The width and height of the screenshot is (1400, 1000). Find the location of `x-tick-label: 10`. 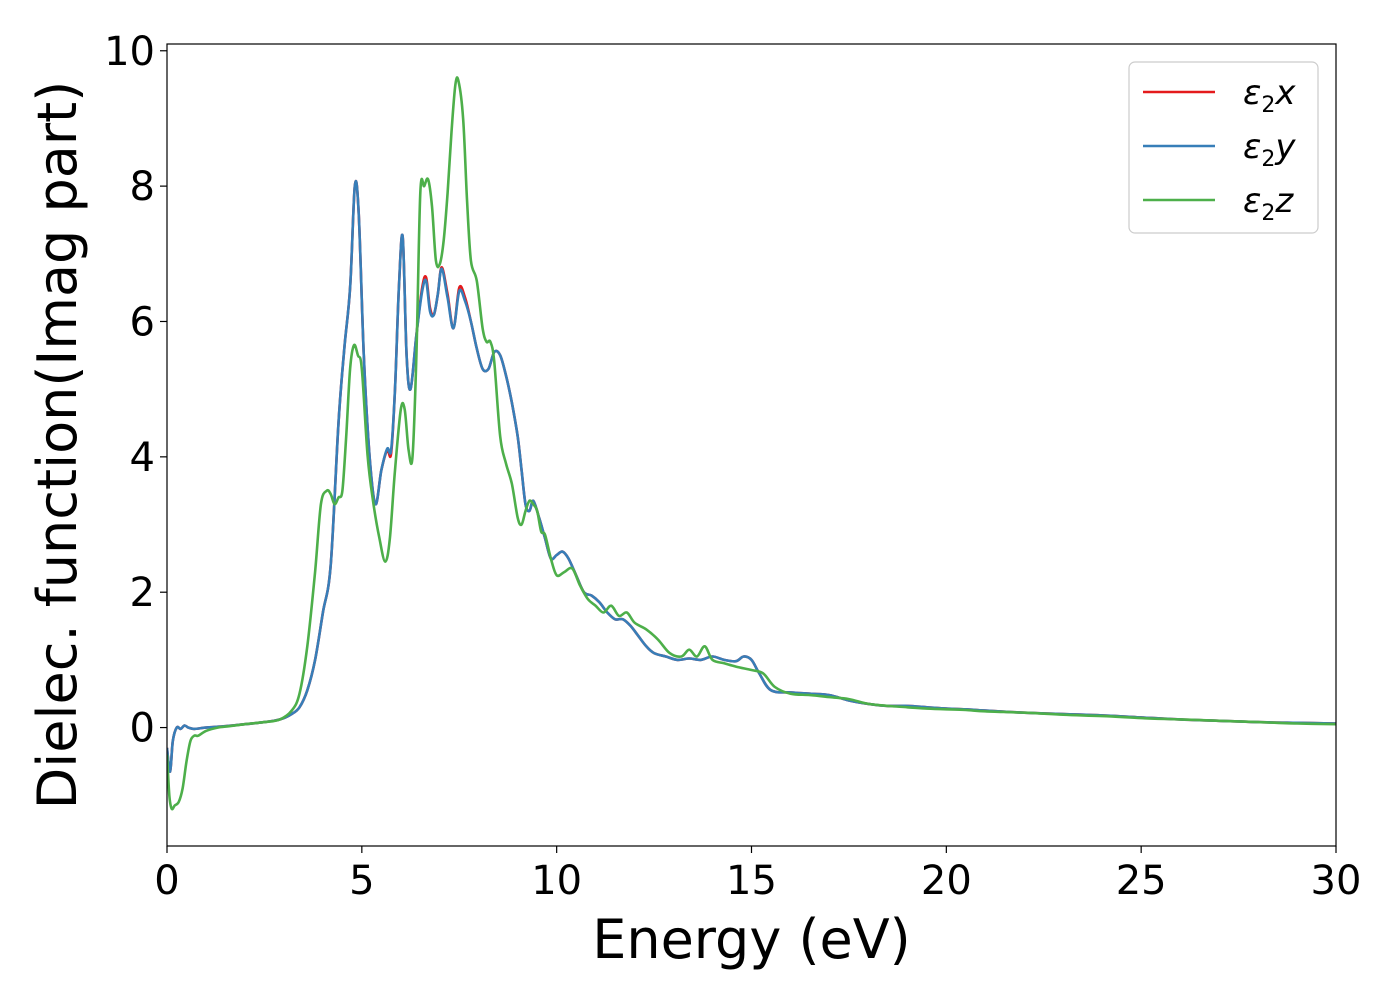

x-tick-label: 10 is located at coordinates (556, 881).